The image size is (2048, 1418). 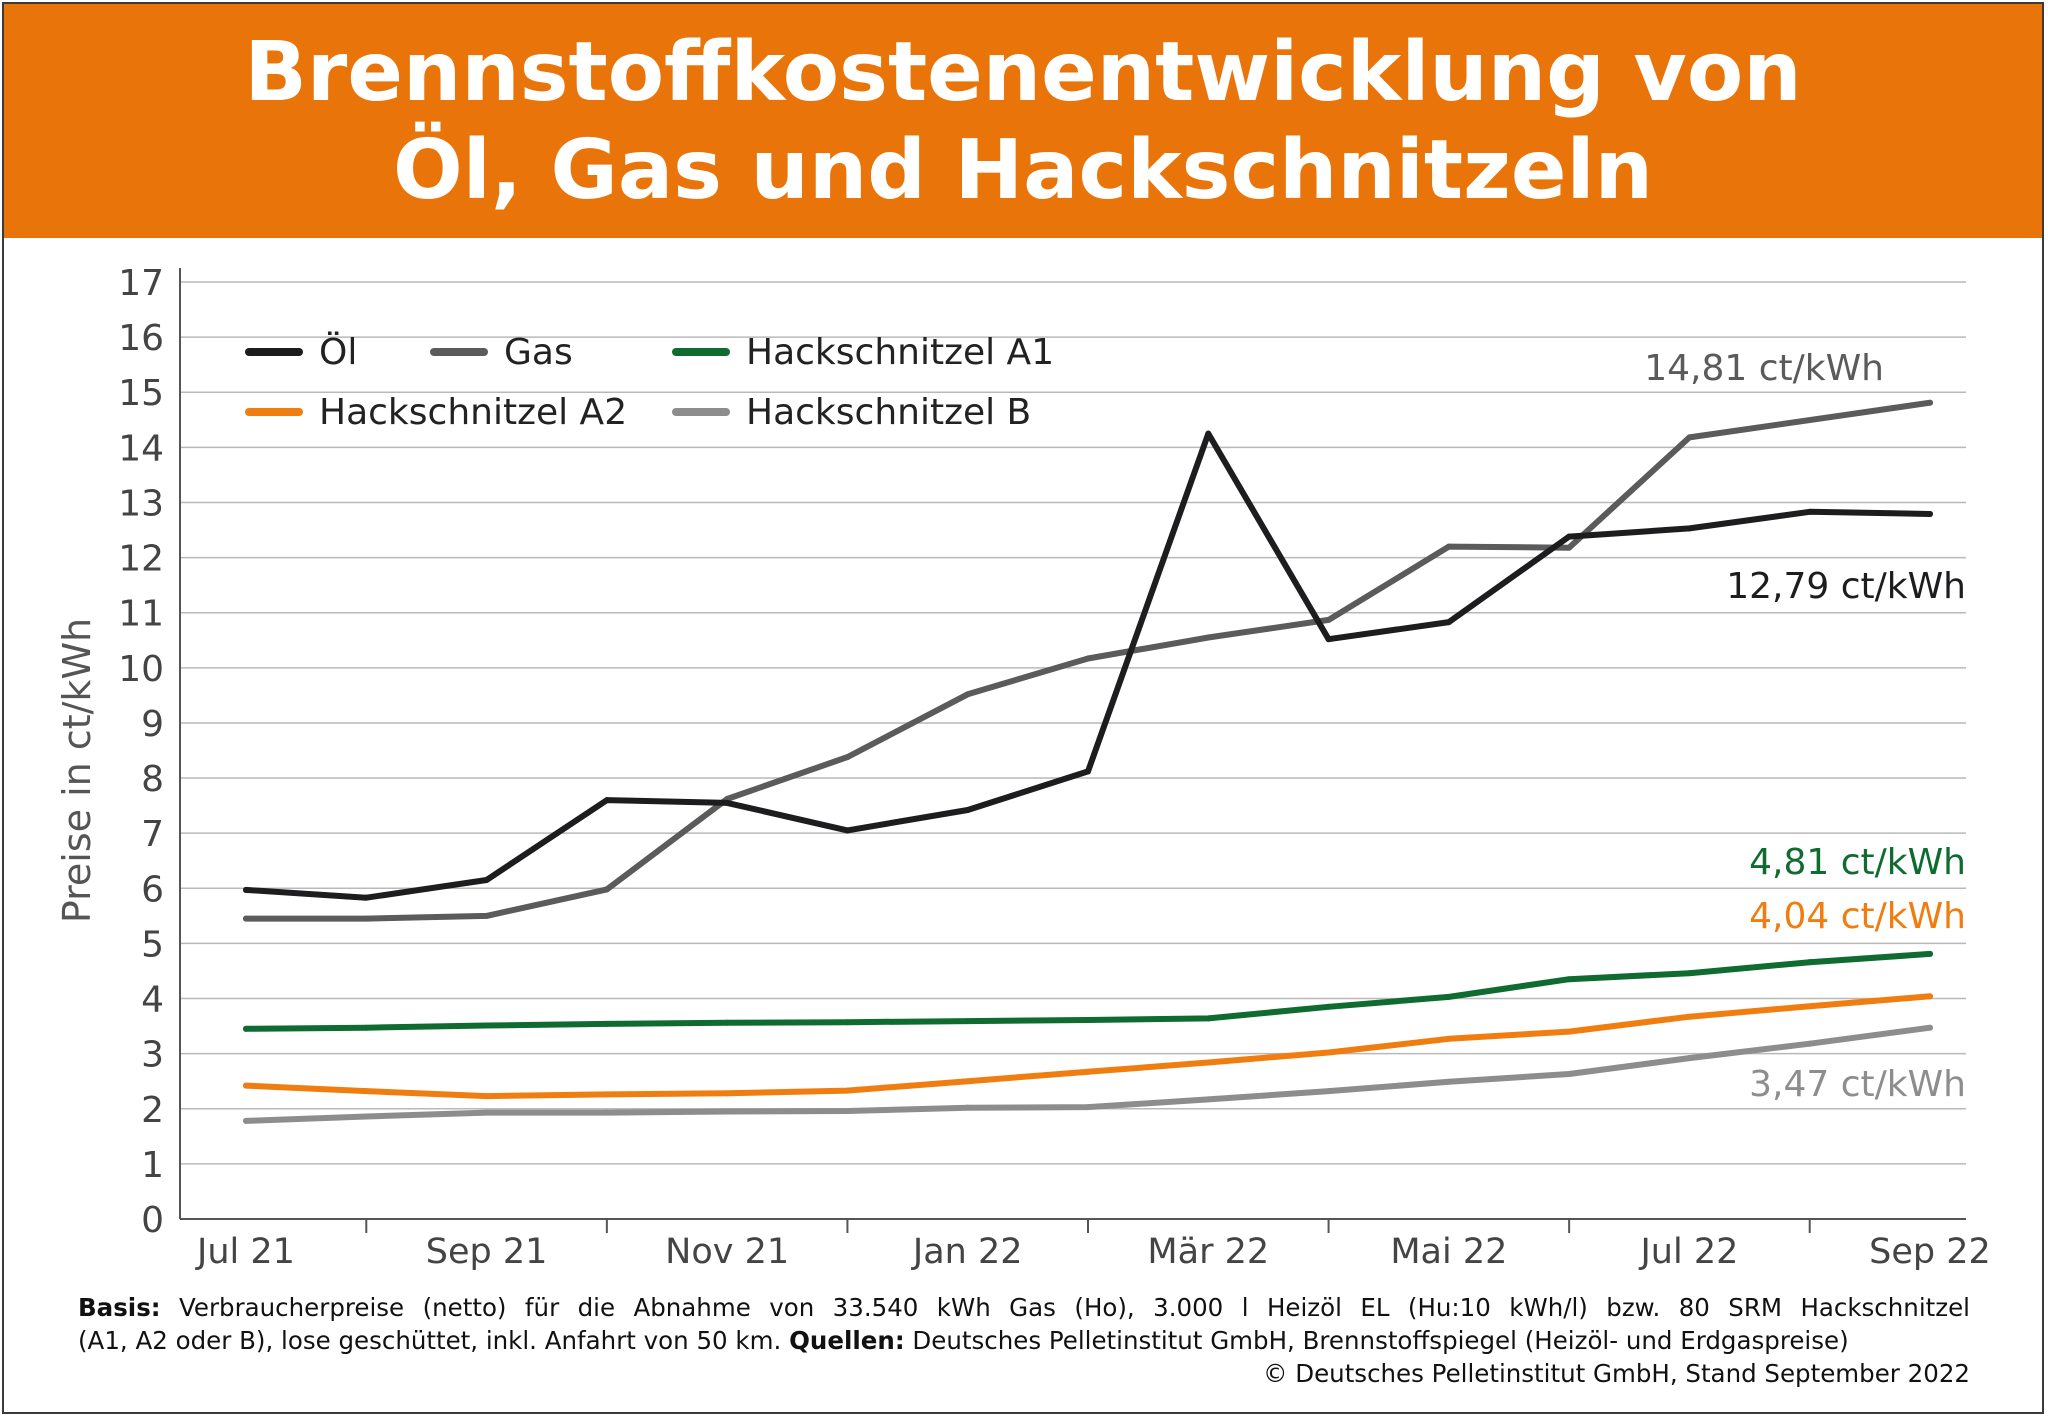 What do you see at coordinates (77, 770) in the screenshot?
I see `y-axis-title: Preise in ct/kWh` at bounding box center [77, 770].